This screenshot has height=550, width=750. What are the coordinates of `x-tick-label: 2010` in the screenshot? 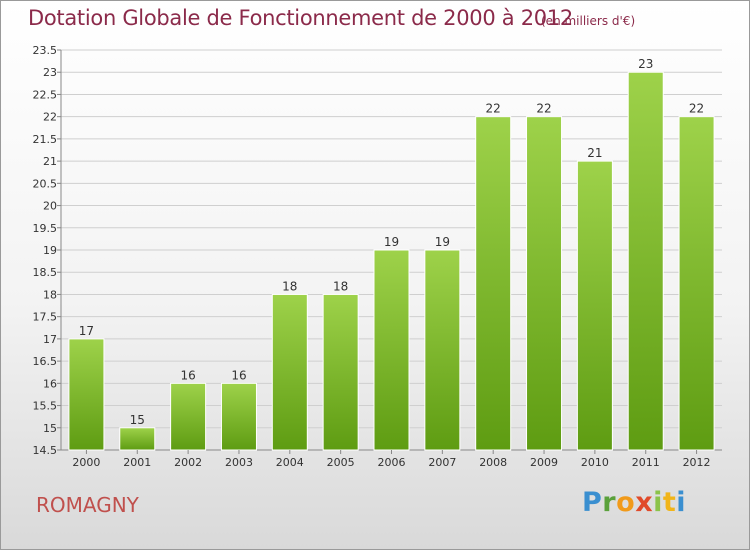 It's located at (595, 462).